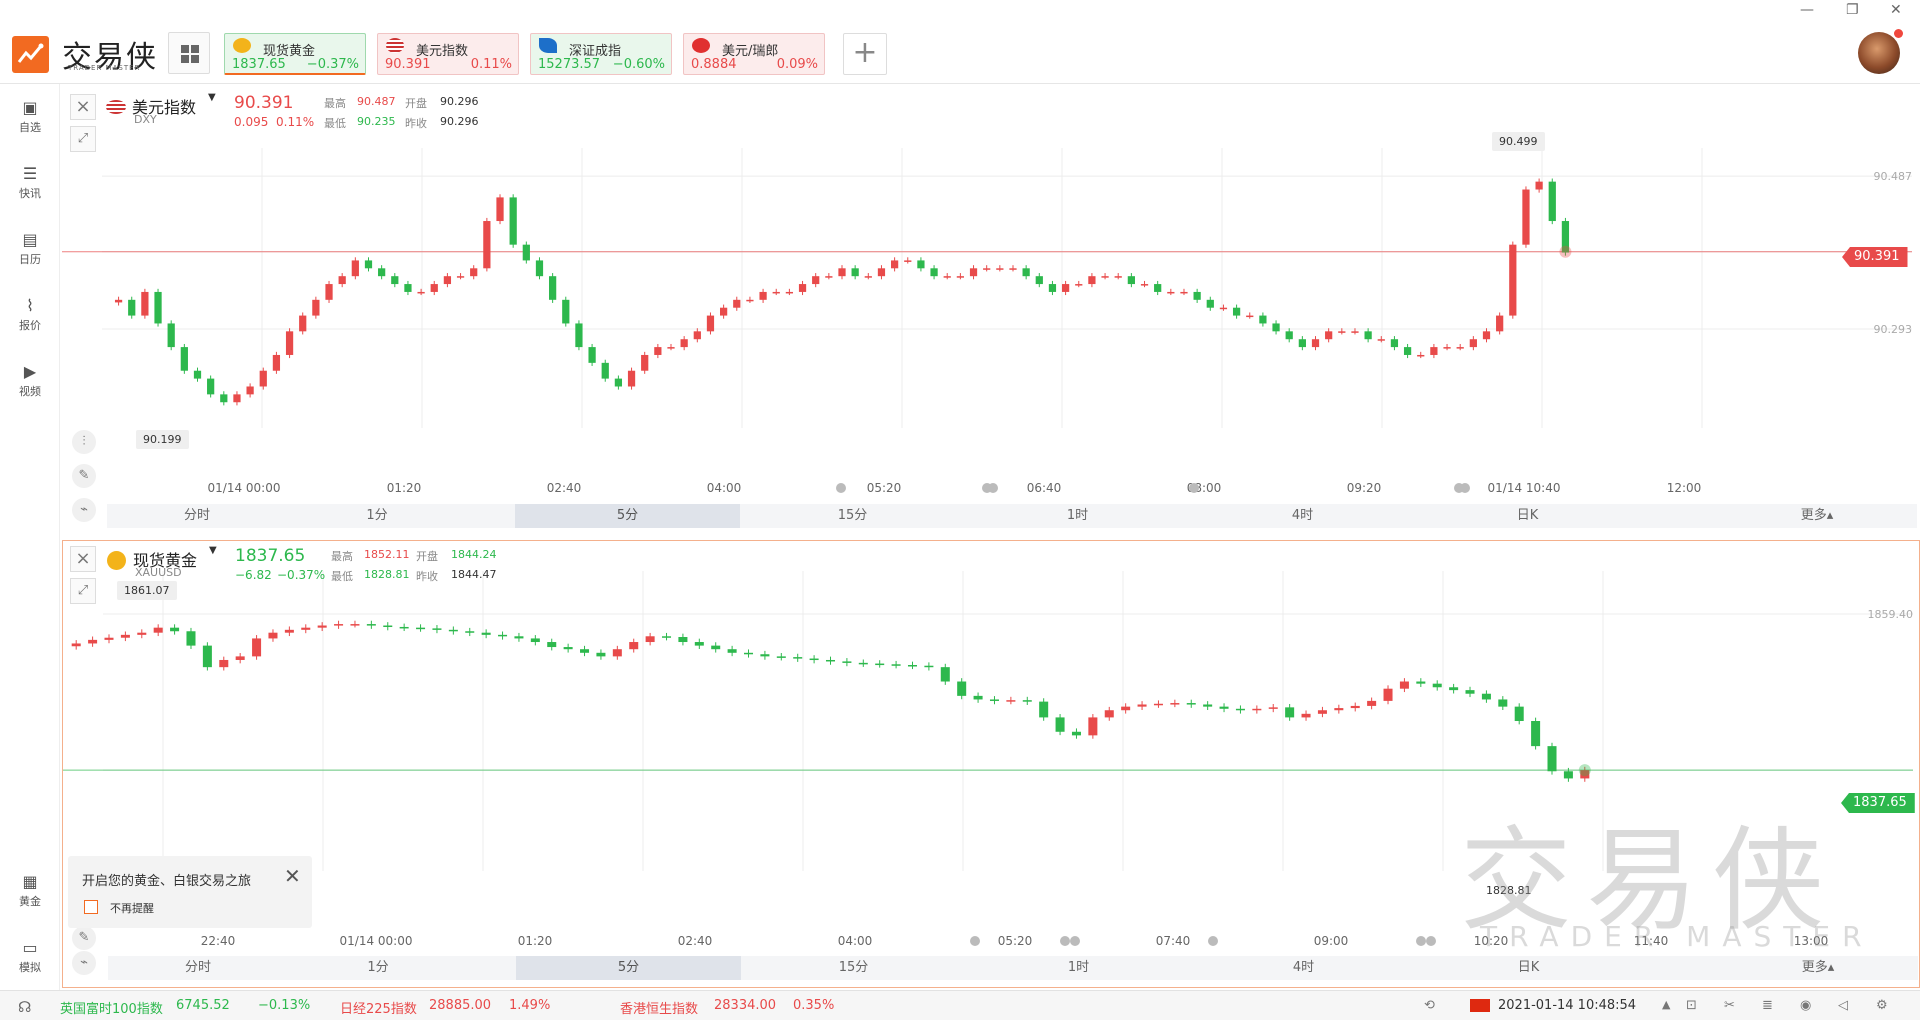 This screenshot has width=1920, height=1020. I want to click on x-axis-label: 10:20, so click(1491, 941).